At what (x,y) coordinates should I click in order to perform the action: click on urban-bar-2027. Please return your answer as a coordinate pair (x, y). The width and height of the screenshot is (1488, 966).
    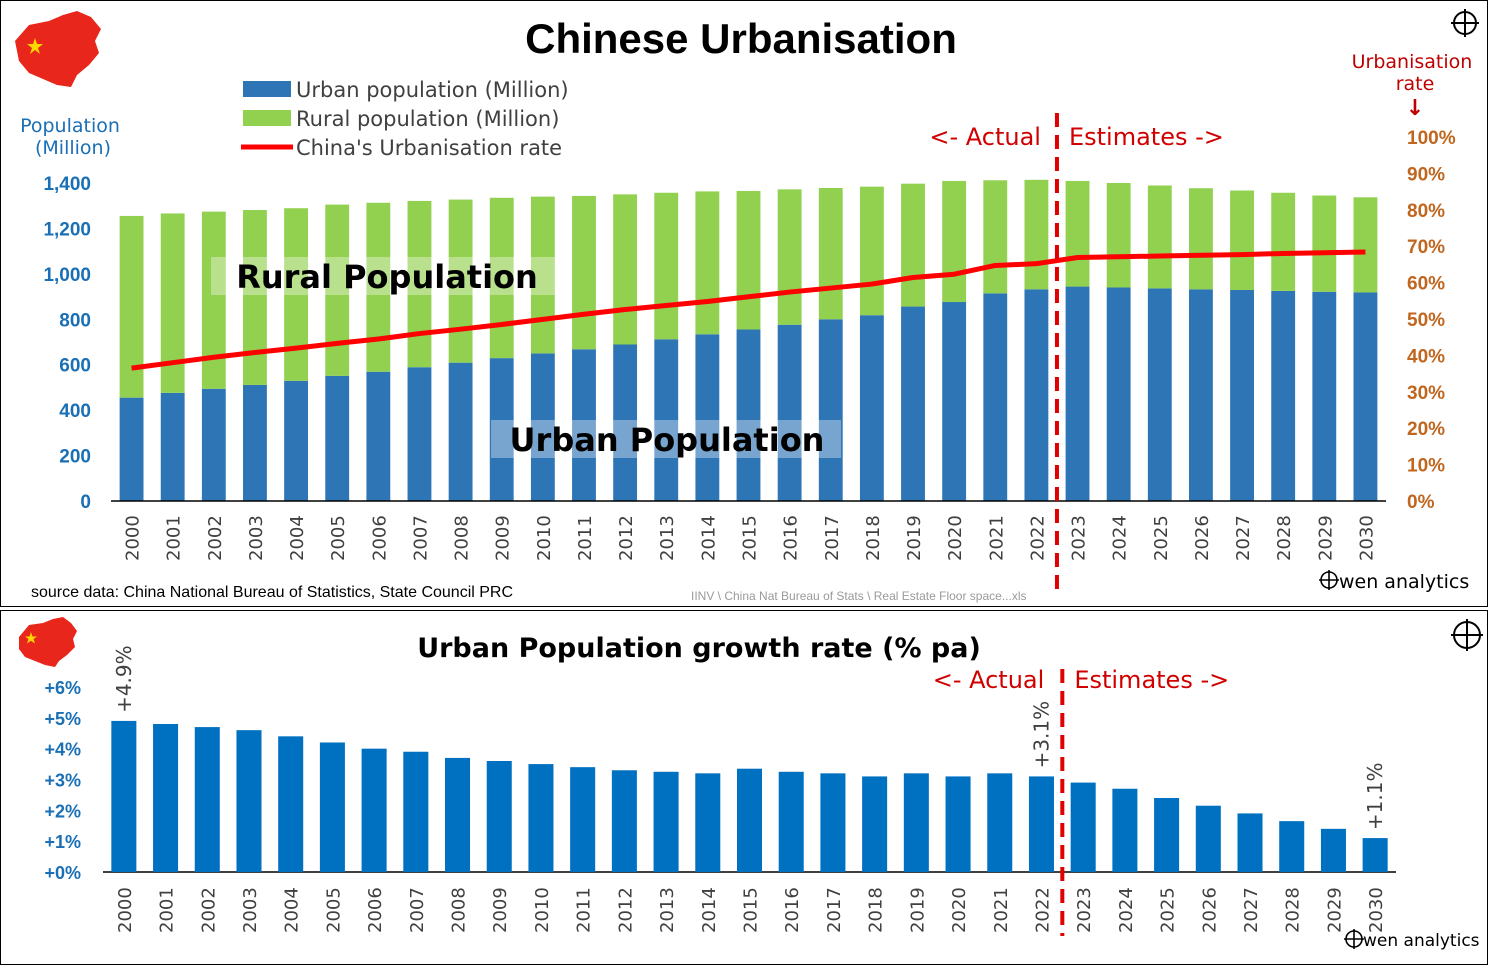
    Looking at the image, I should click on (1242, 395).